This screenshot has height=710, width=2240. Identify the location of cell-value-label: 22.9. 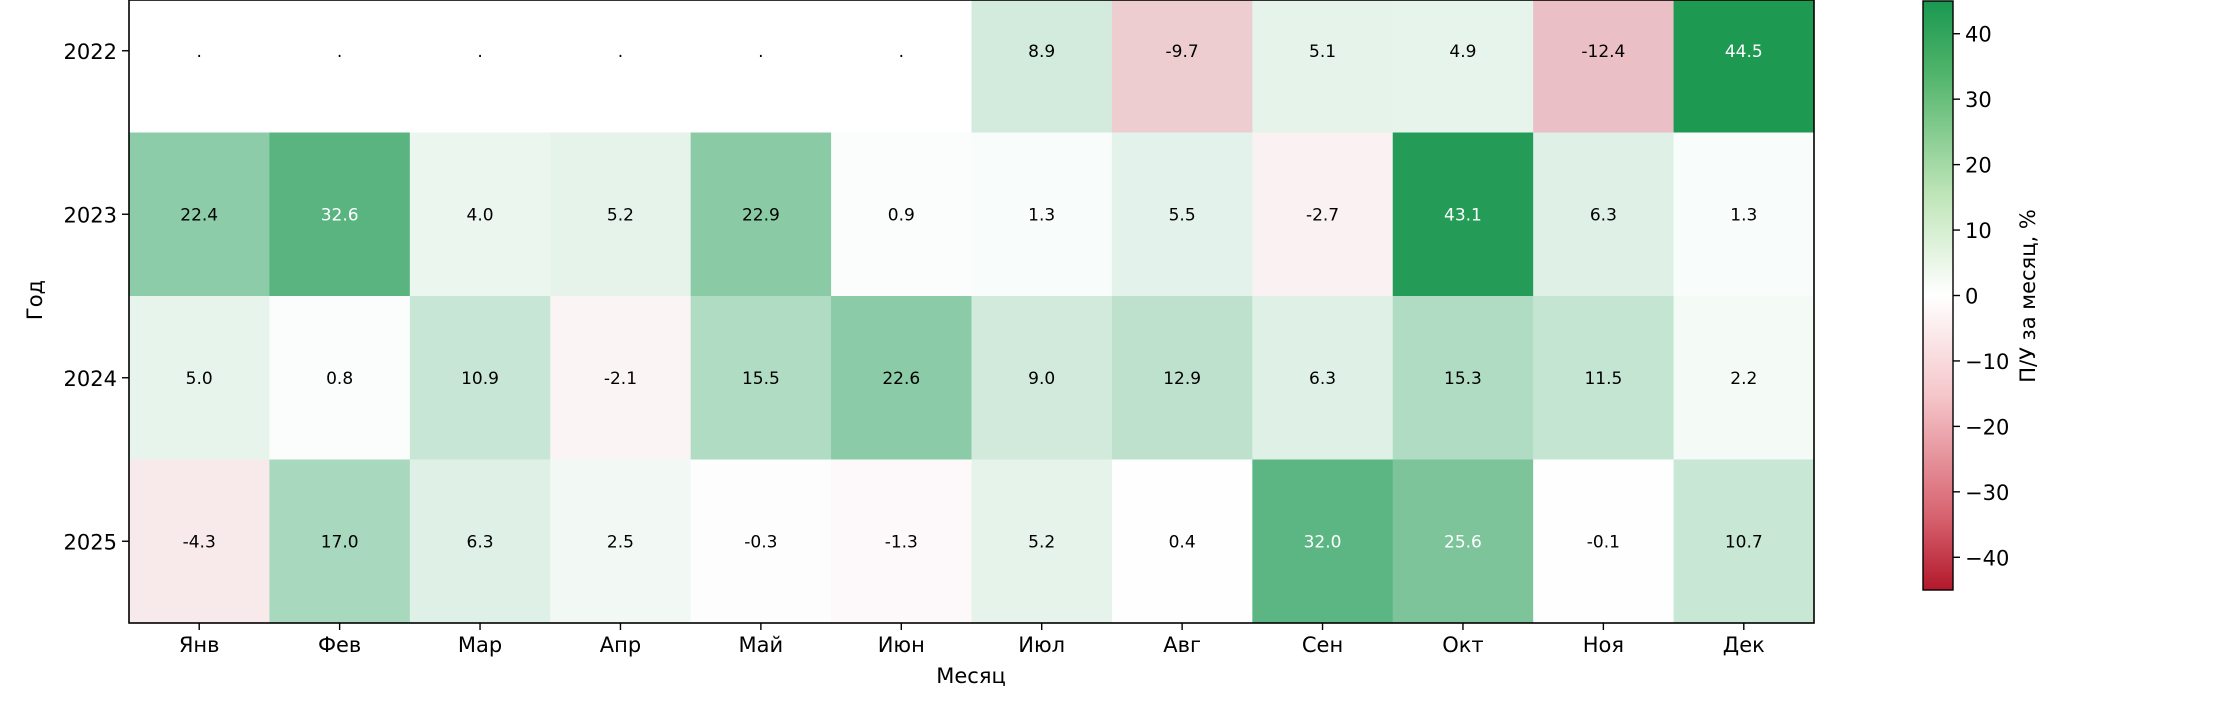
(761, 215).